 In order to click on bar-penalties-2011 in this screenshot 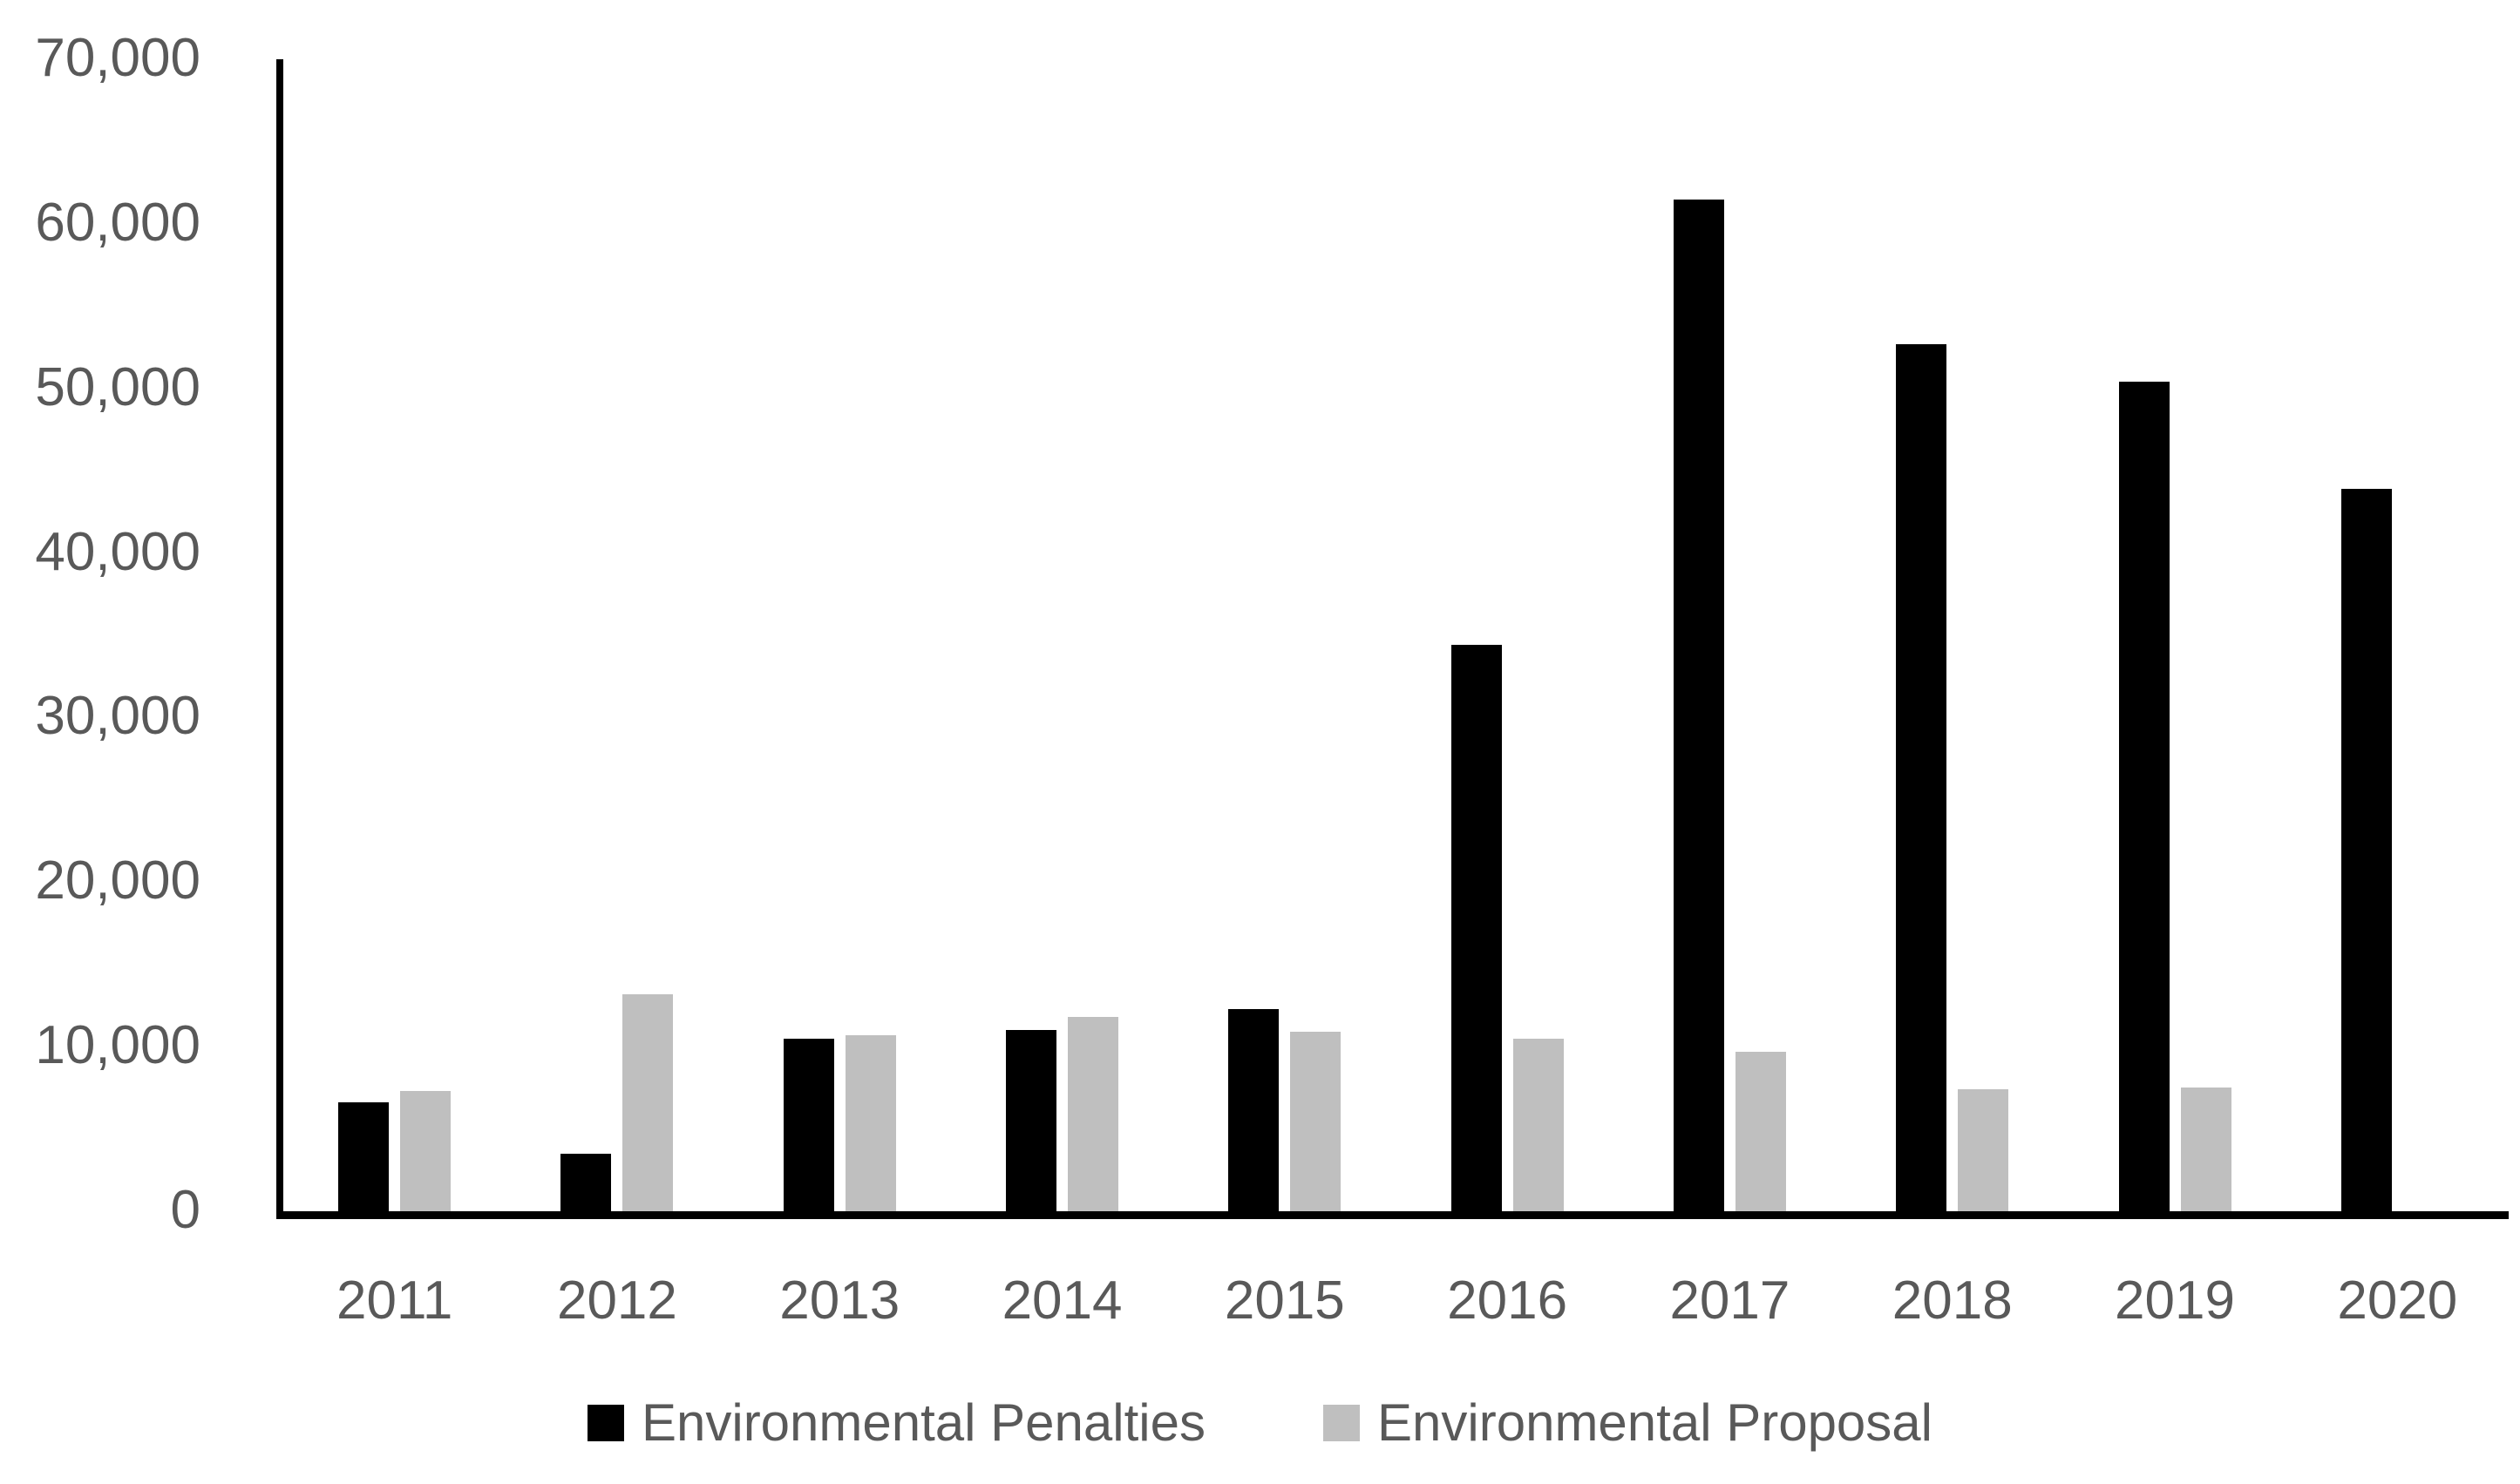, I will do `click(364, 1156)`.